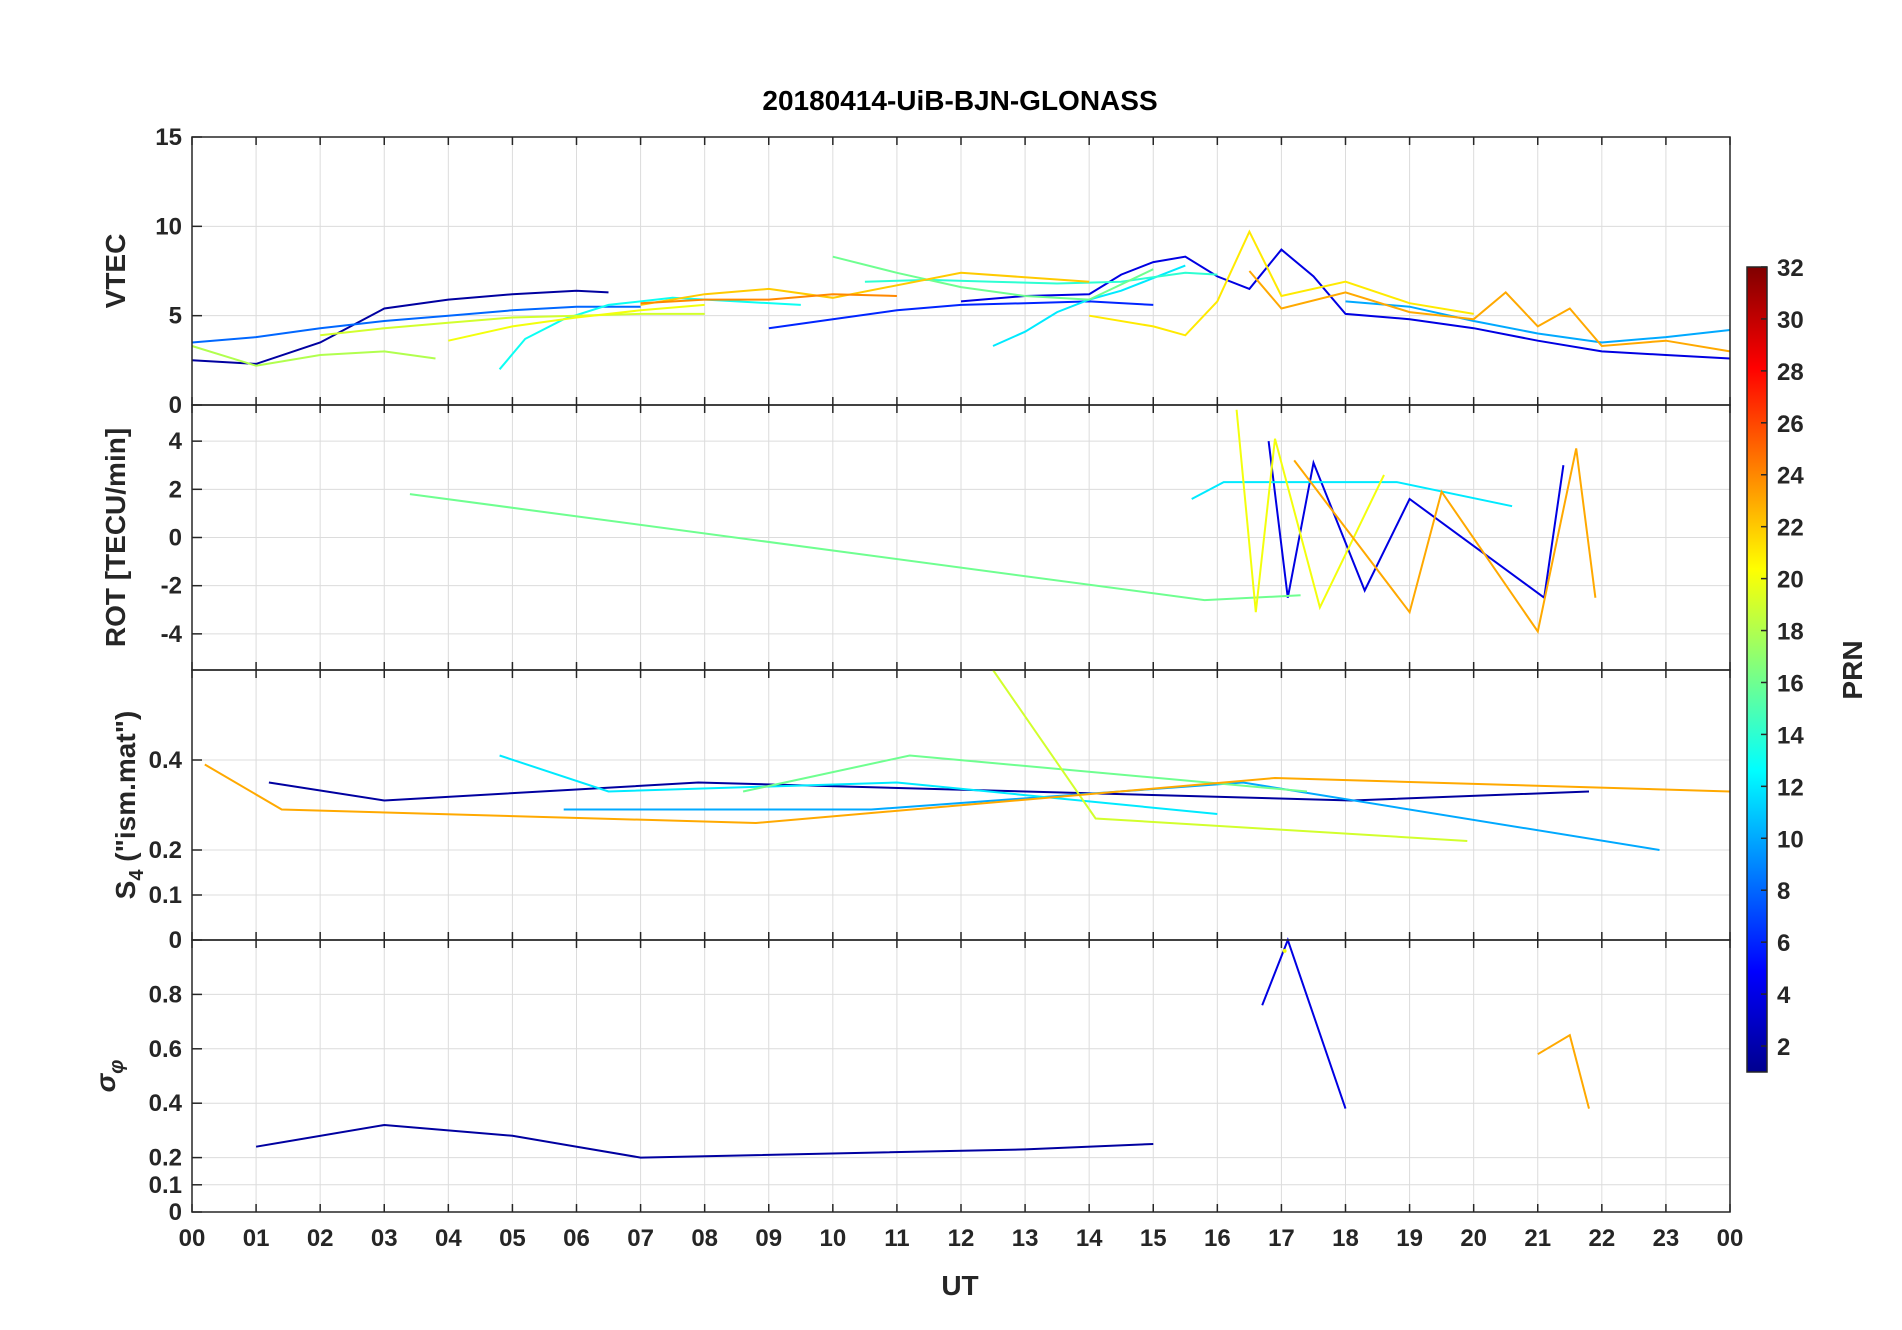 The image size is (1902, 1330). Describe the element at coordinates (171, 586) in the screenshot. I see `y-tick-label: -2` at that location.